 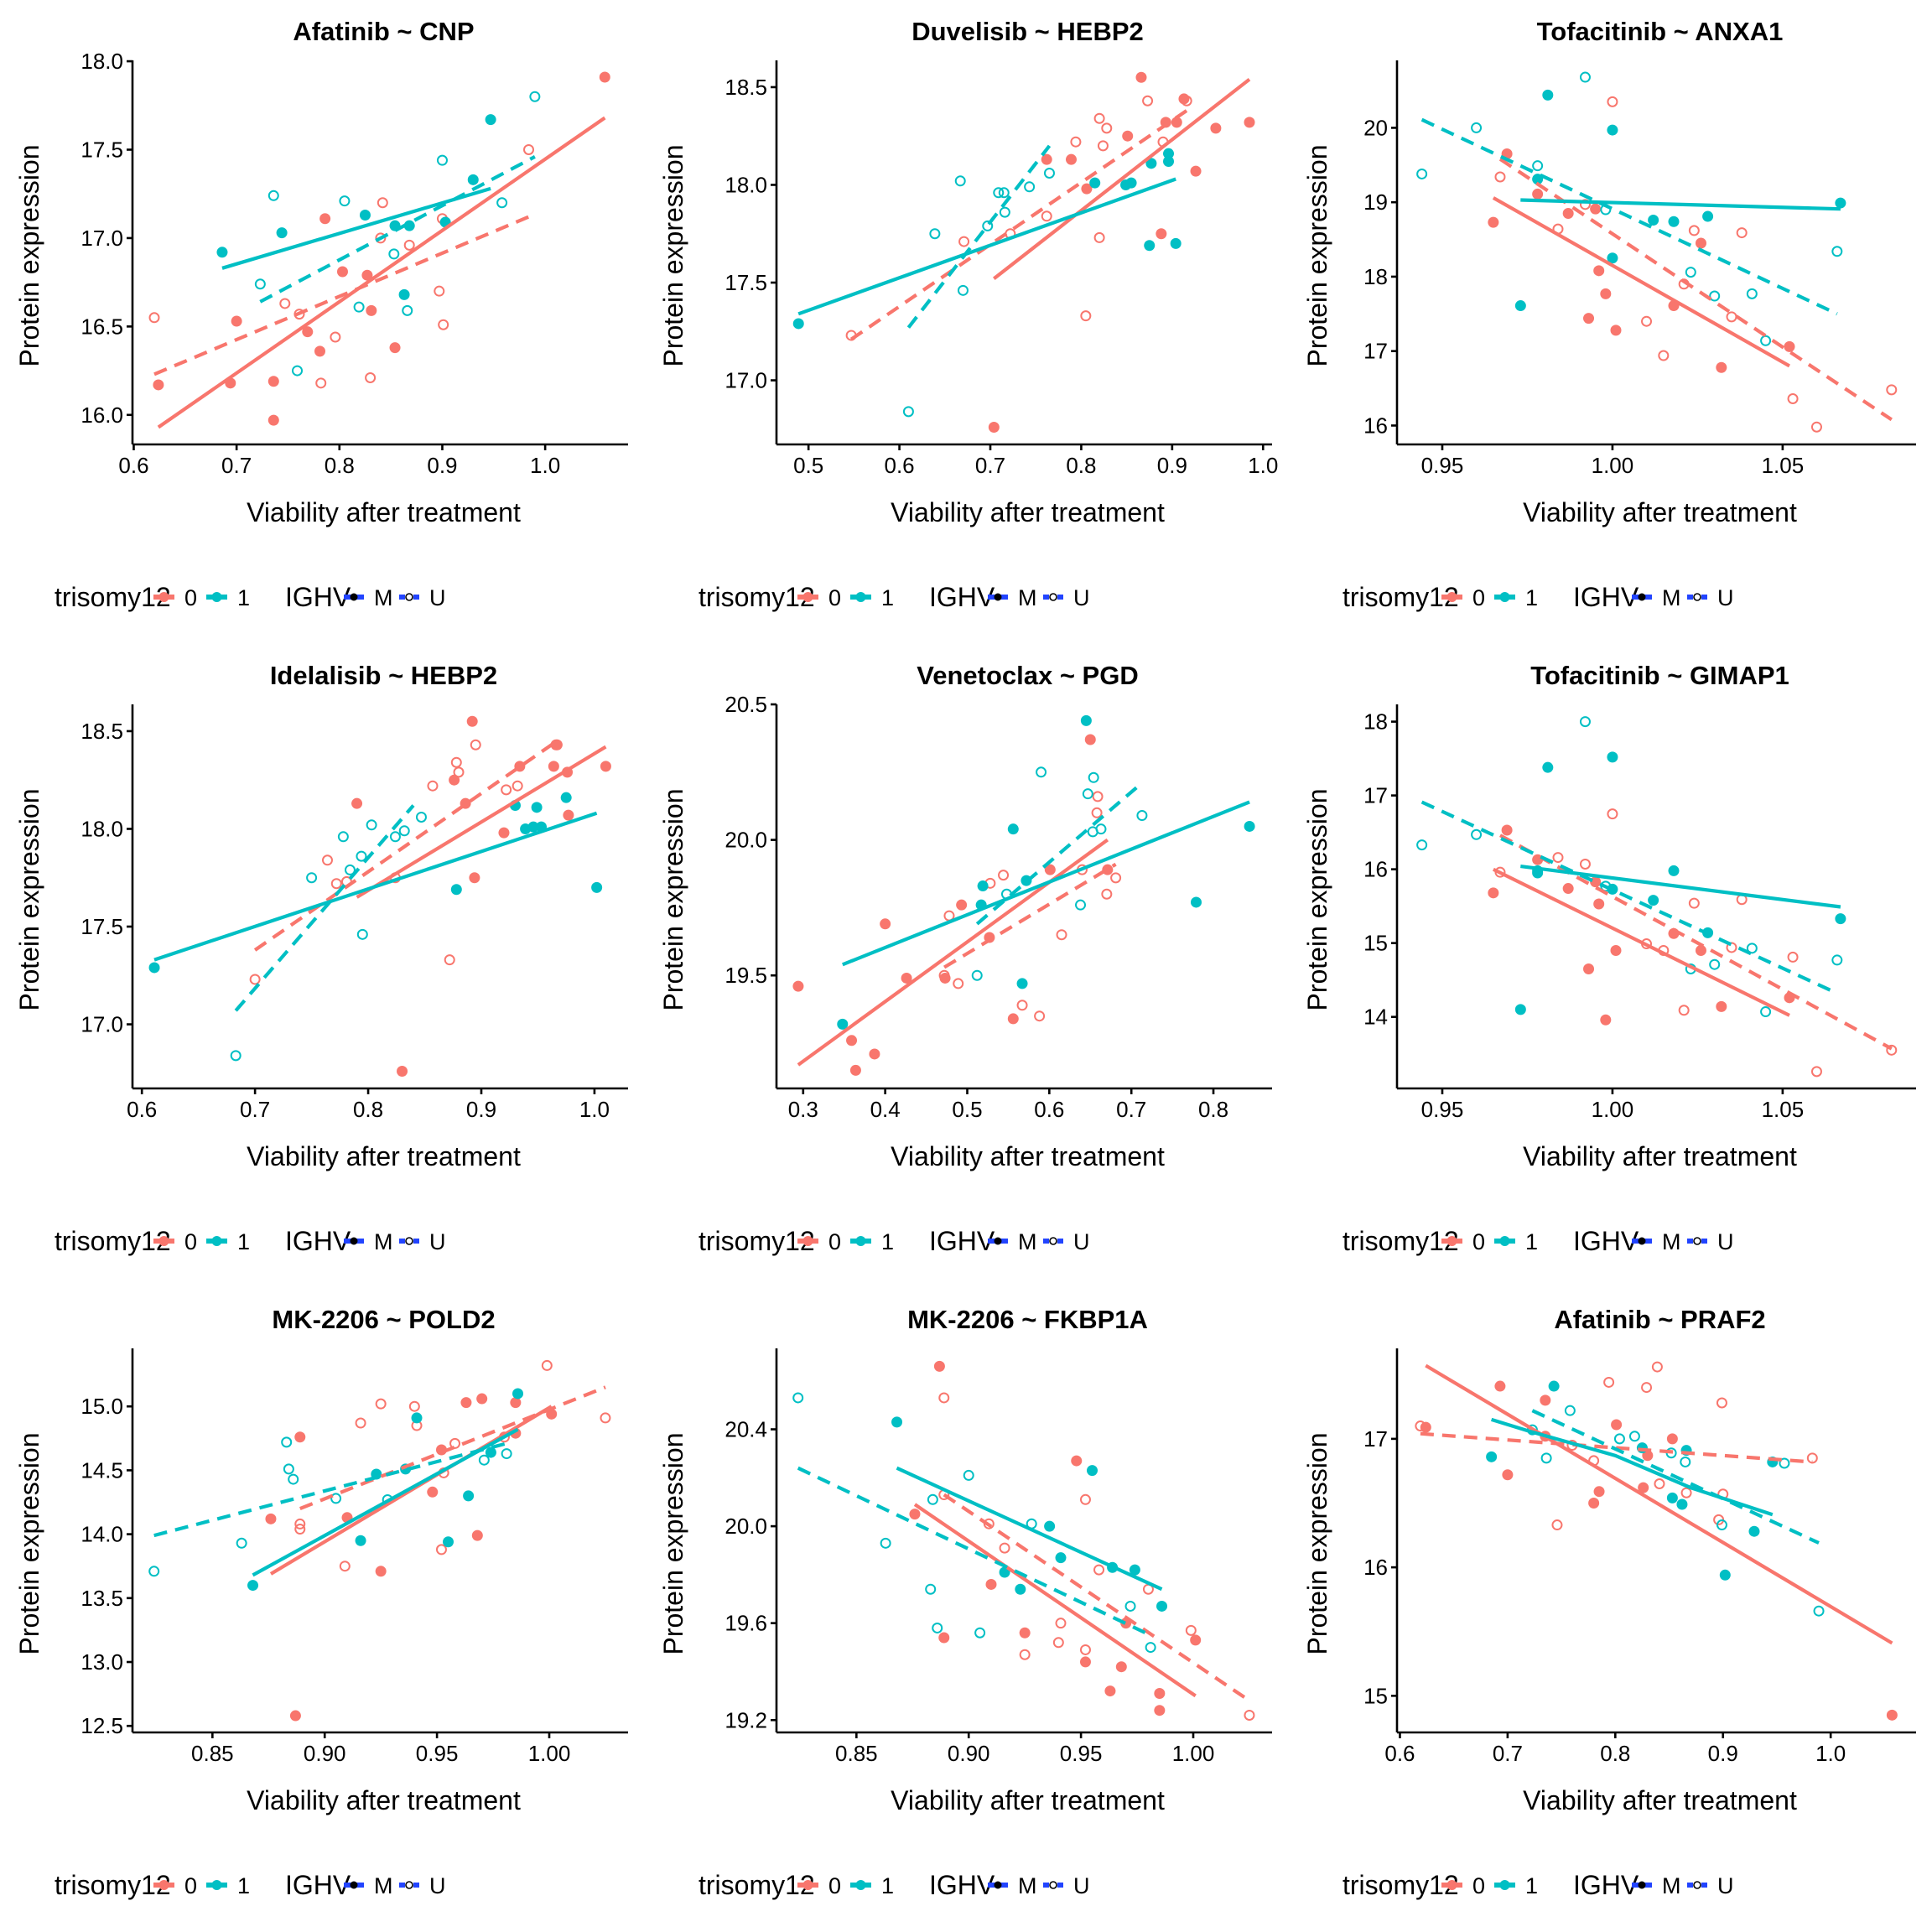 What do you see at coordinates (1629, 216) in the screenshot?
I see `fit-line-trisomy12-1-ighv-U` at bounding box center [1629, 216].